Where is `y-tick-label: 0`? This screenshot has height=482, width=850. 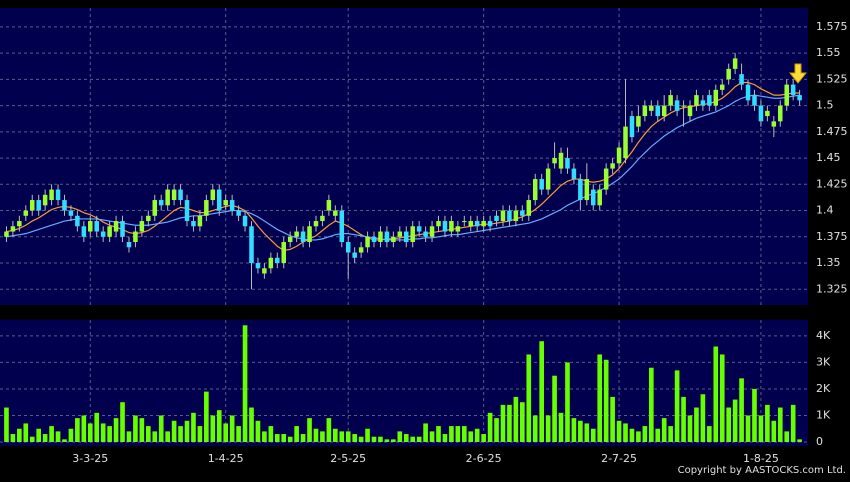 y-tick-label: 0 is located at coordinates (819, 441).